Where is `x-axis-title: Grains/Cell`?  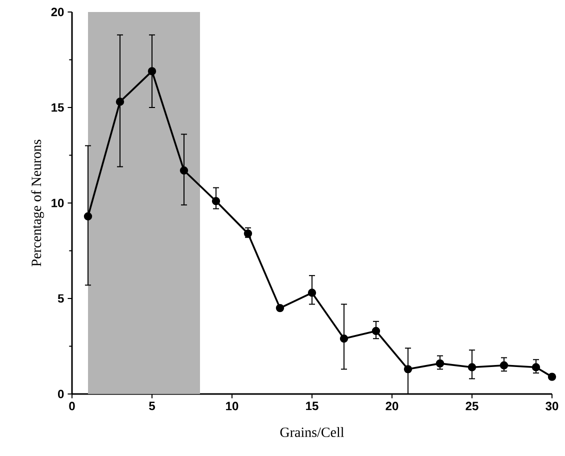
x-axis-title: Grains/Cell is located at coordinates (312, 432).